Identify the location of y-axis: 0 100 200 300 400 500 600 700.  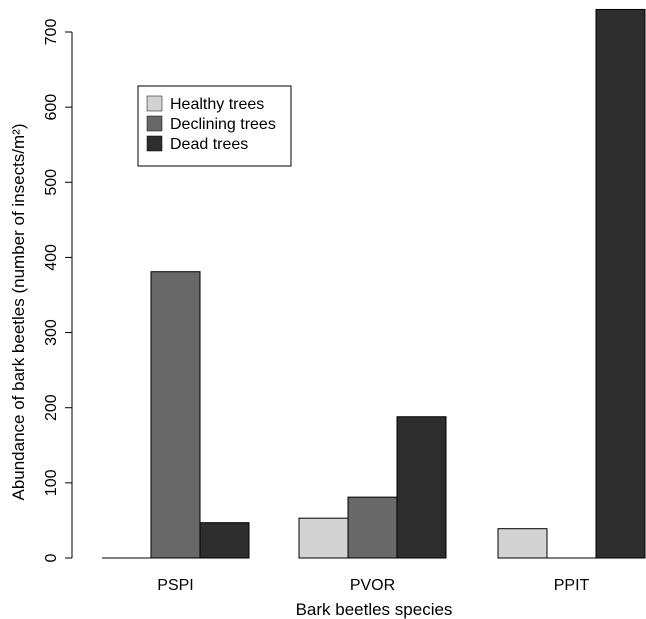
(58, 290).